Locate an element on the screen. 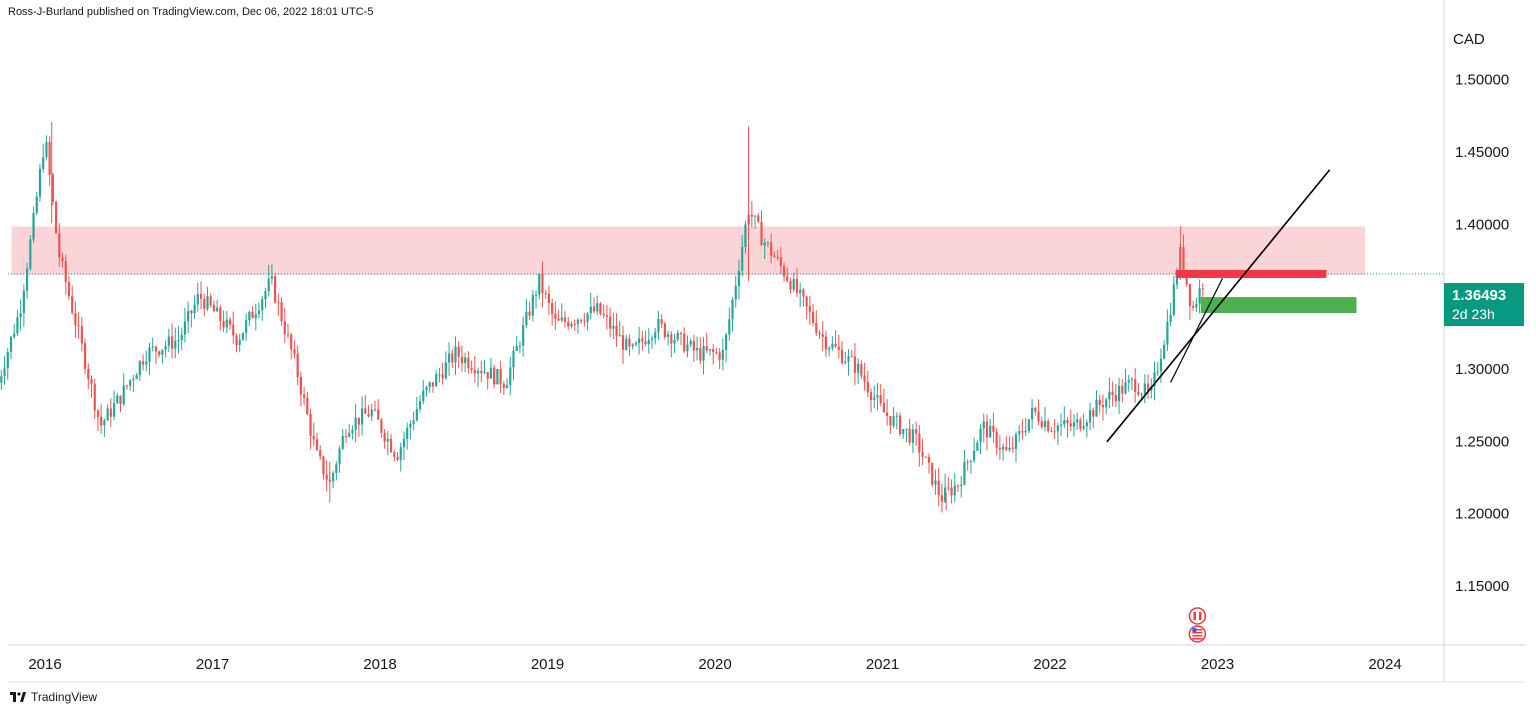 The height and width of the screenshot is (712, 1536). x-tick-label: 2021 is located at coordinates (882, 664).